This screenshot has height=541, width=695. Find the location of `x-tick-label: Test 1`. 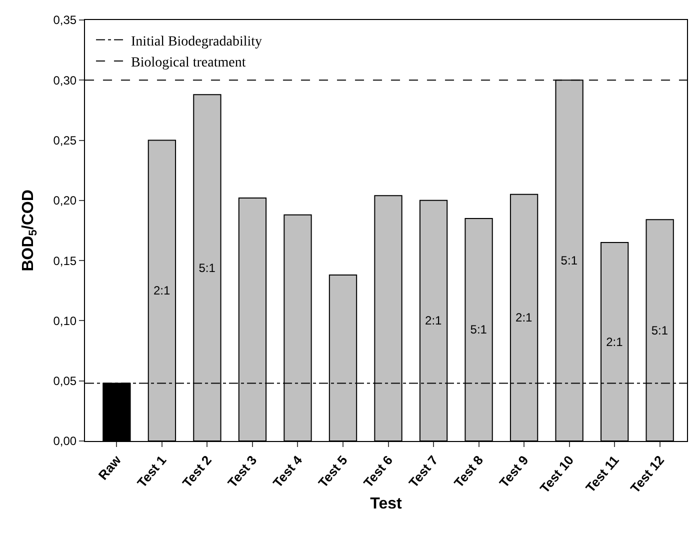

x-tick-label: Test 1 is located at coordinates (152, 471).